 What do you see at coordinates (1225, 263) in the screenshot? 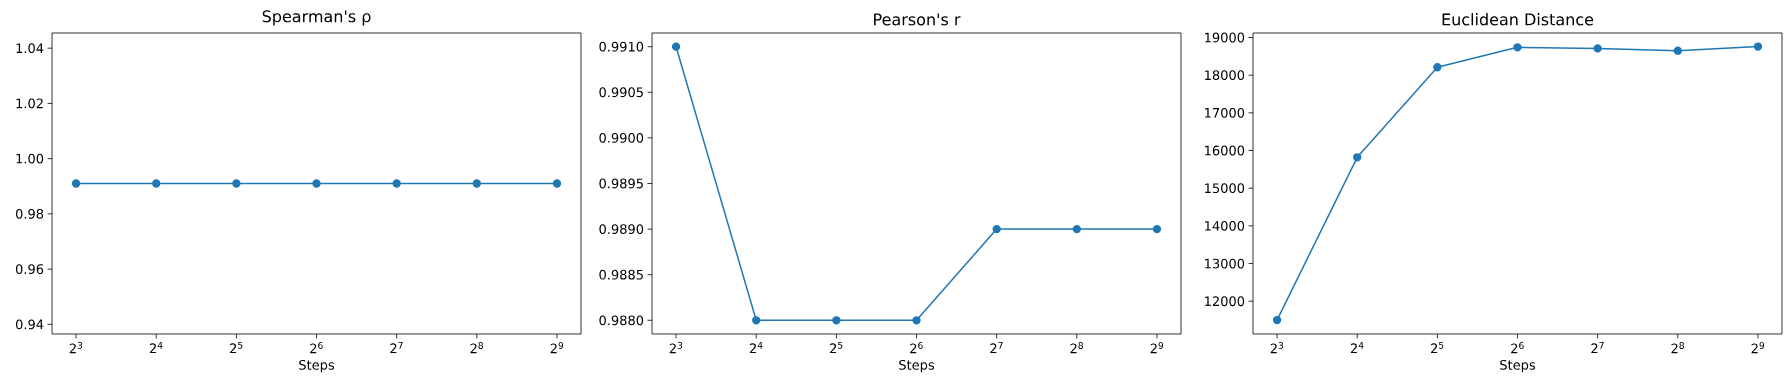
I see `y-tick-label: 13000` at bounding box center [1225, 263].